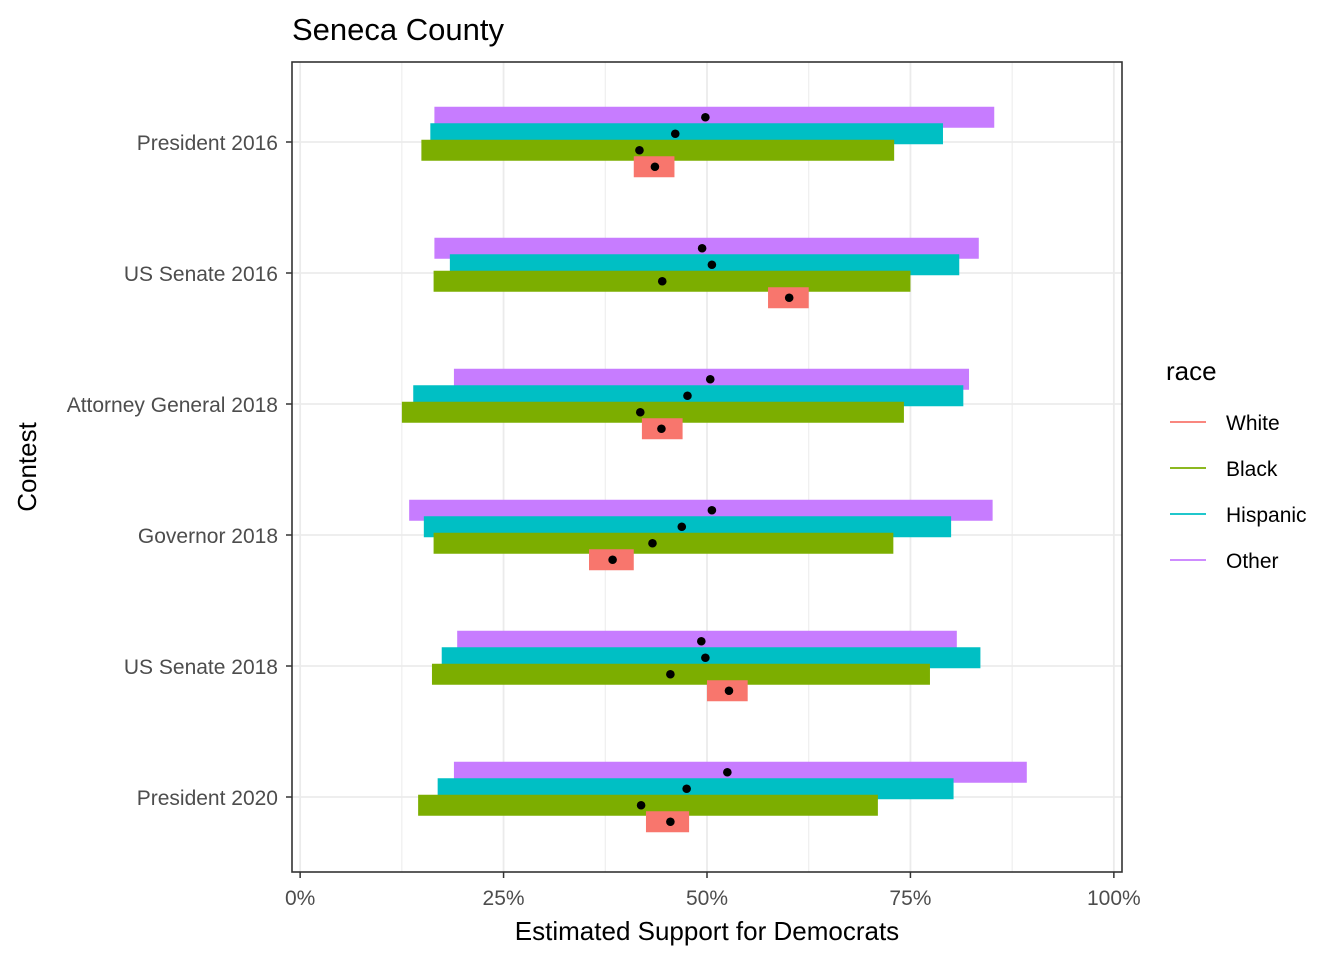 This screenshot has width=1344, height=960. I want to click on y-tick-label: President 2020, so click(207, 798).